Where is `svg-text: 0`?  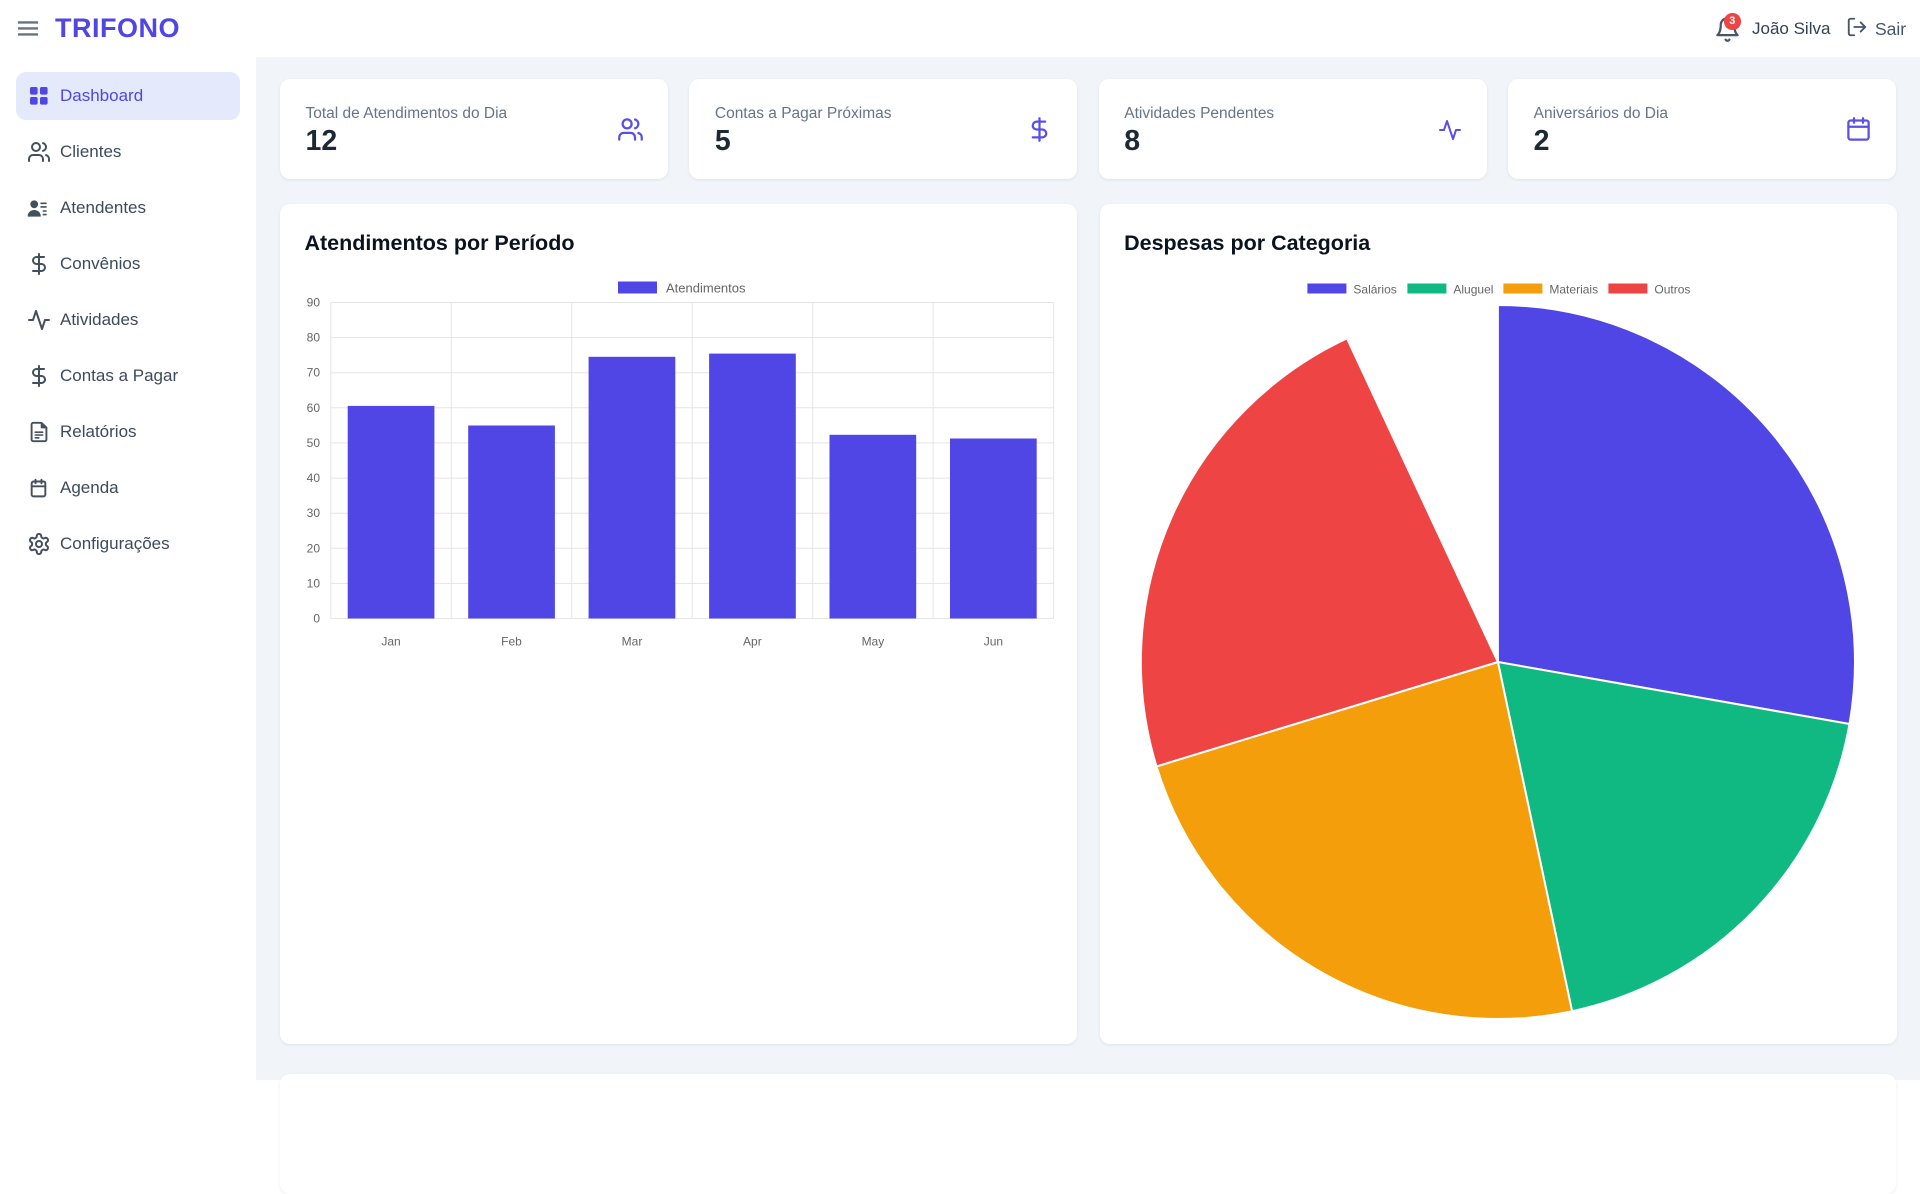
svg-text: 0 is located at coordinates (316, 618).